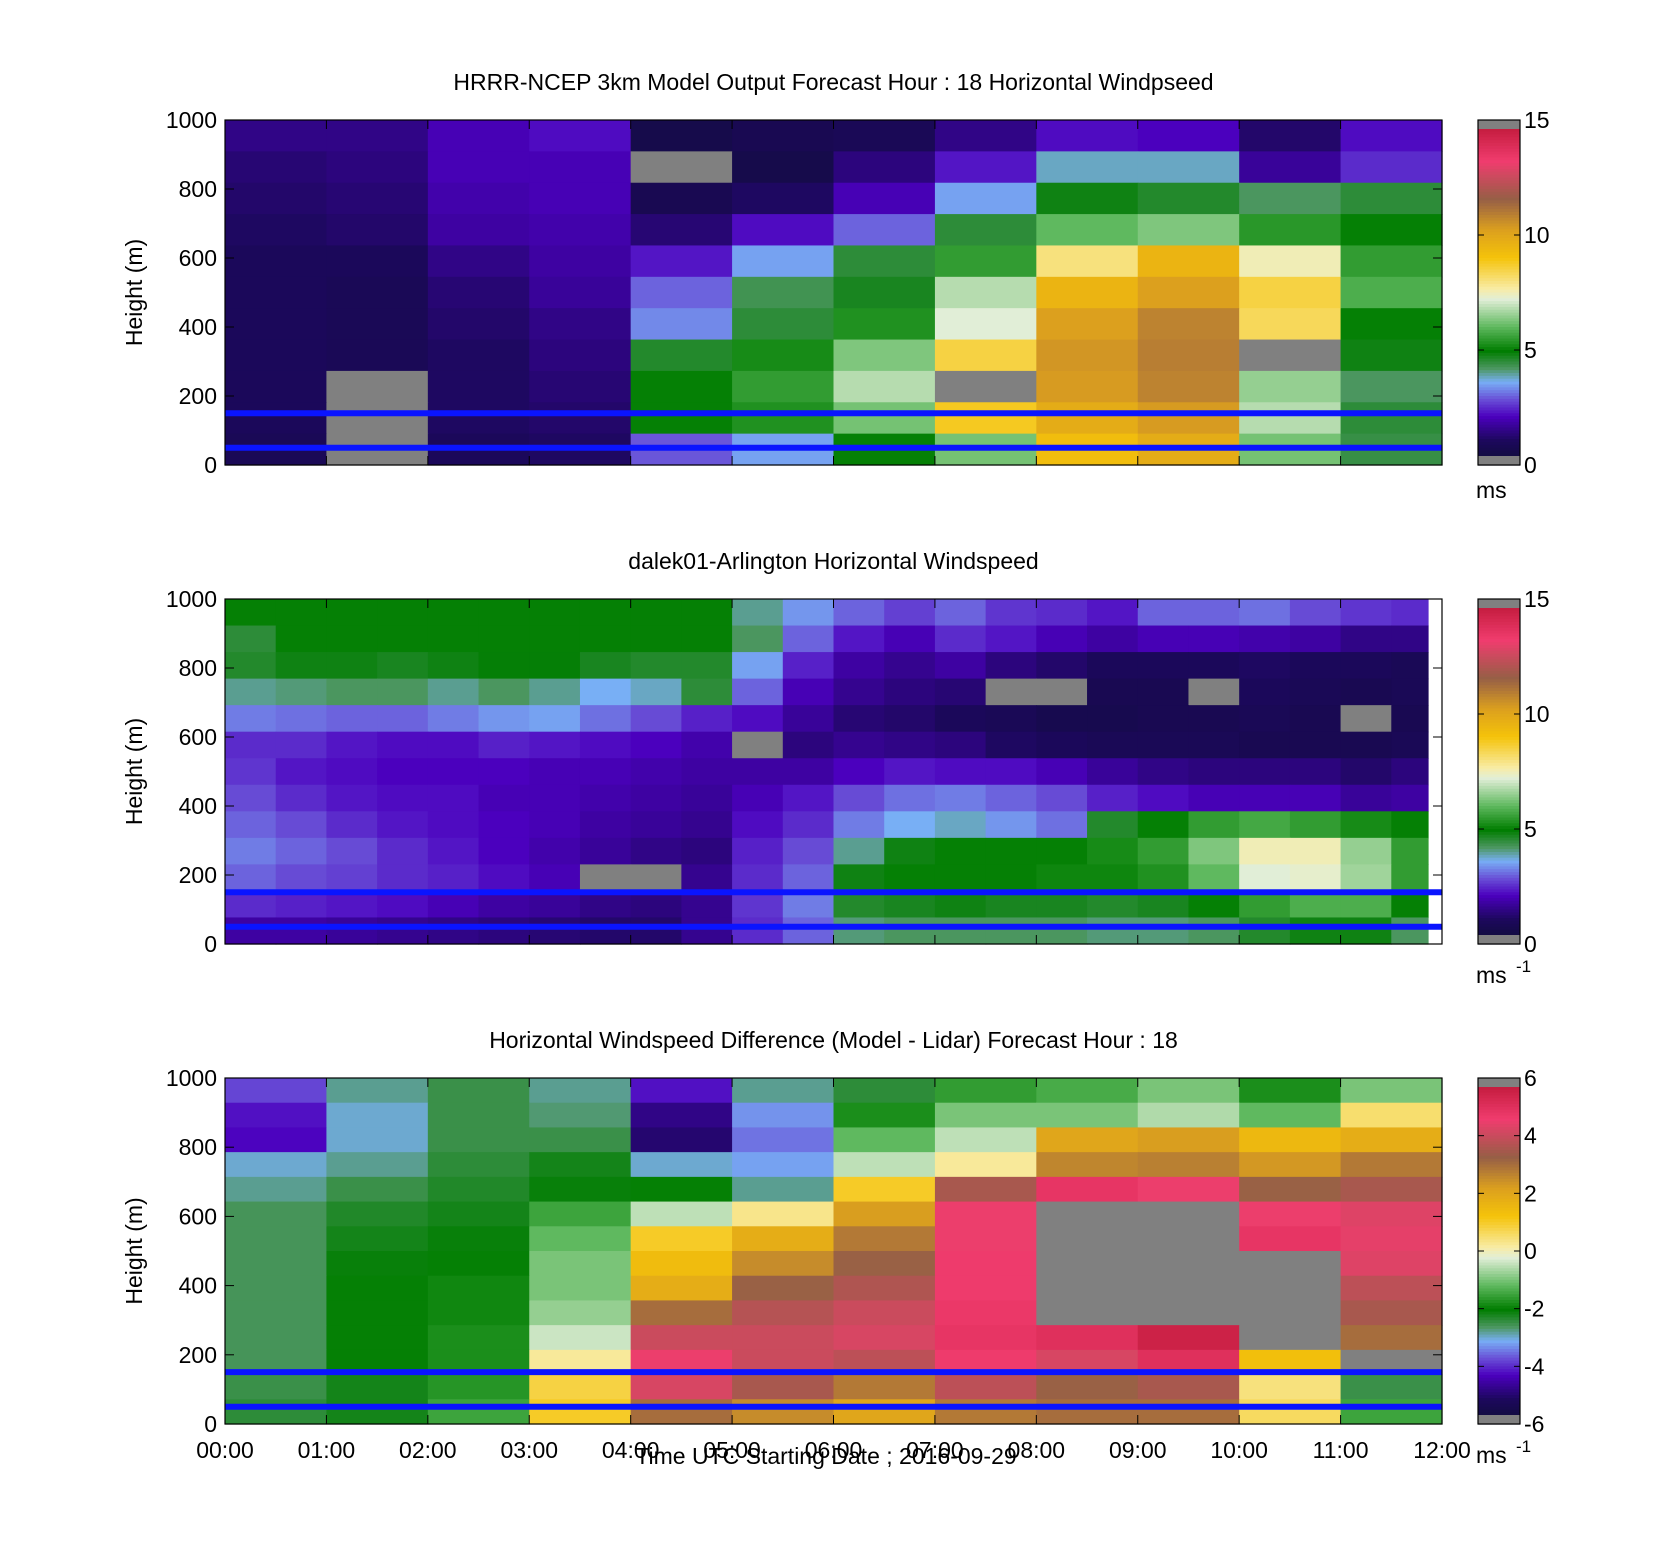 The height and width of the screenshot is (1561, 1680). Describe the element at coordinates (1534, 1309) in the screenshot. I see `difference-colorbar-tick-label: -2` at that location.